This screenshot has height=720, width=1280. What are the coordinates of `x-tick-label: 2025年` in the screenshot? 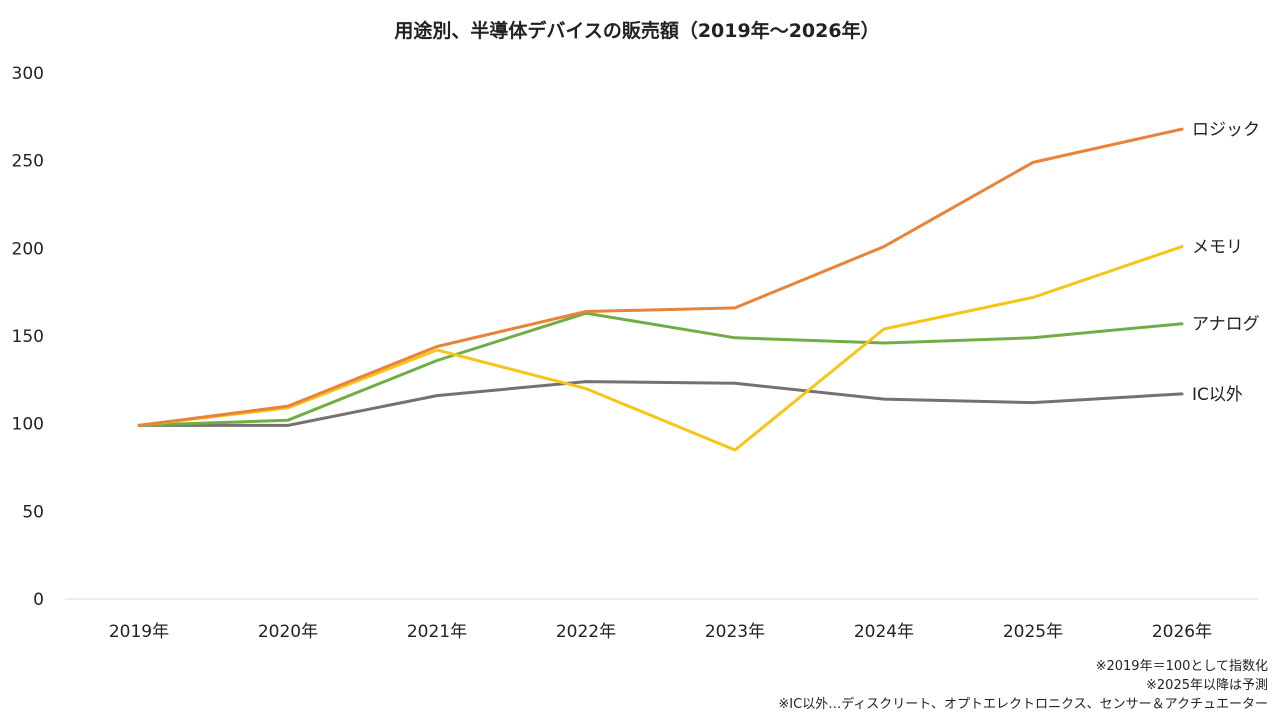 It's located at (1033, 632).